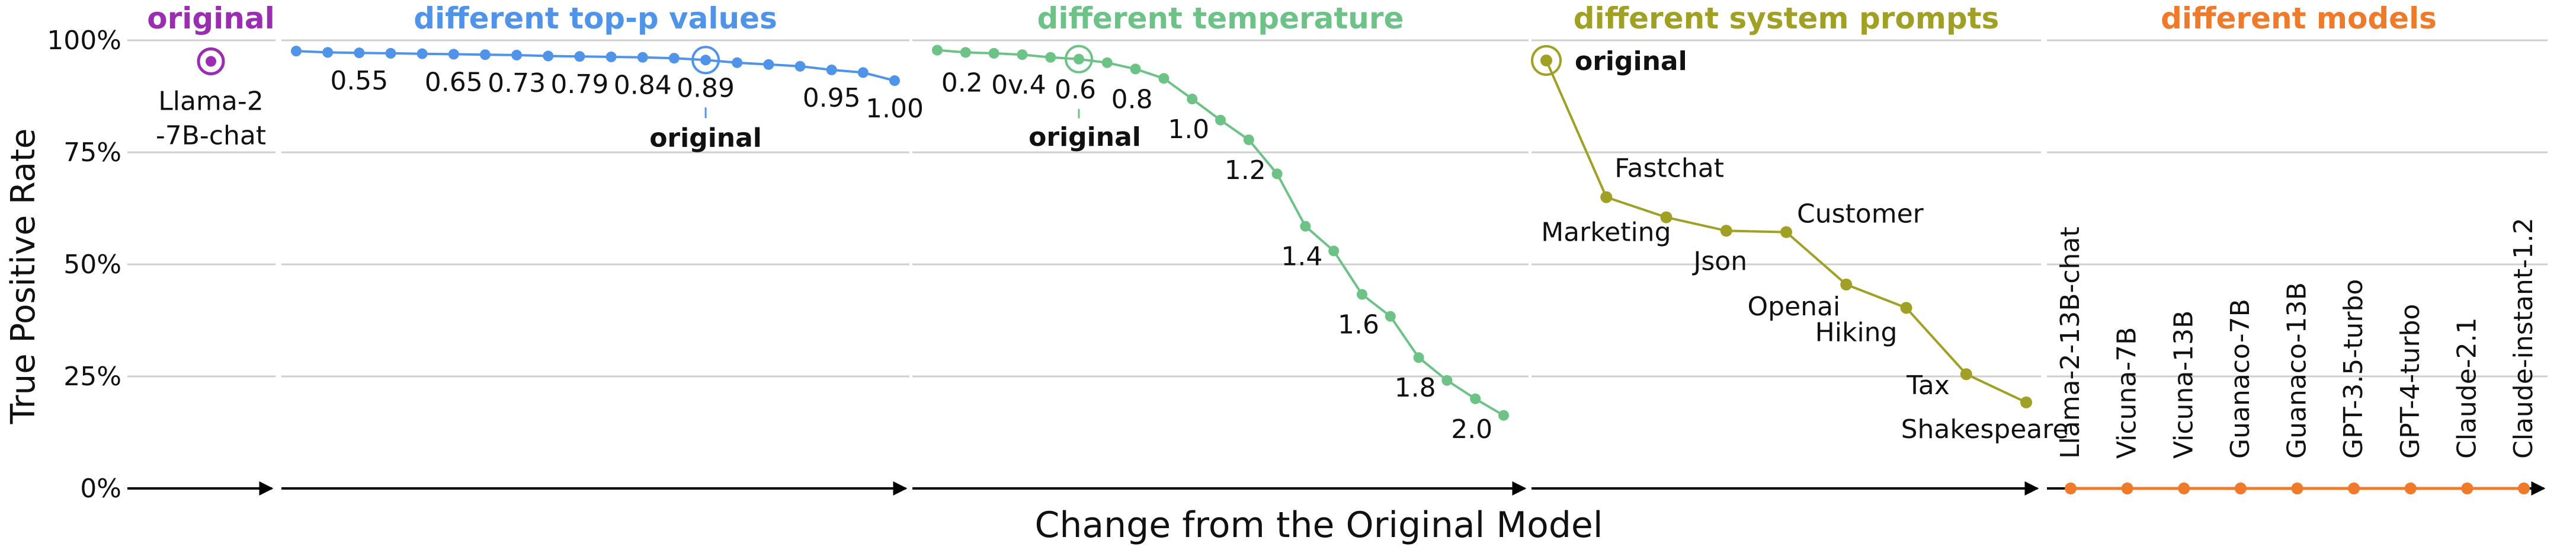 The height and width of the screenshot is (556, 2576). Describe the element at coordinates (2240, 379) in the screenshot. I see `model-label: Guanaco-7B` at that location.